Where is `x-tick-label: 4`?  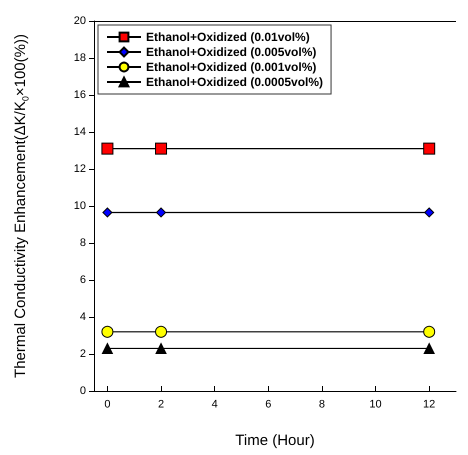
x-tick-label: 4 is located at coordinates (215, 404).